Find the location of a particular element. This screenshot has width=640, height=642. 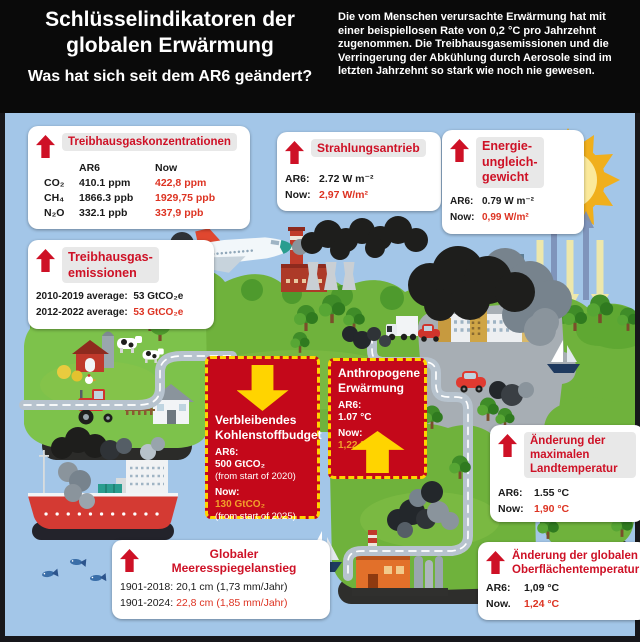

period-label: 2010-2019 average: is located at coordinates (82, 296).